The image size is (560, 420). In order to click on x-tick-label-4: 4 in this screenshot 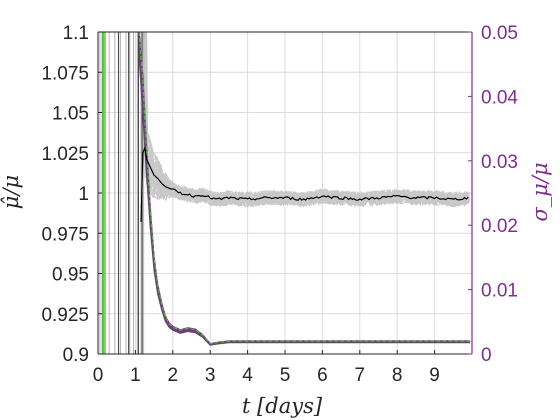, I will do `click(247, 375)`.